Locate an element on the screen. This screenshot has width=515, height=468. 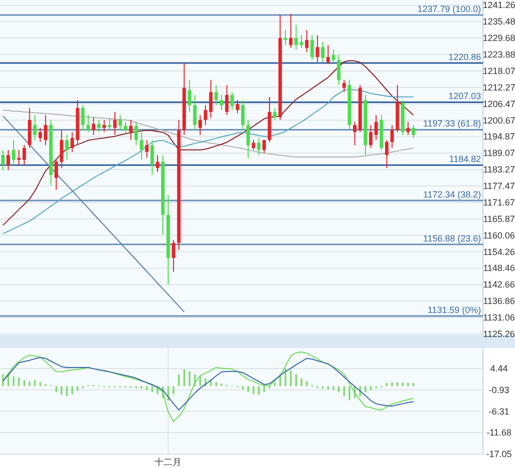
y-tick-label: 1218.07 is located at coordinates (498, 71).